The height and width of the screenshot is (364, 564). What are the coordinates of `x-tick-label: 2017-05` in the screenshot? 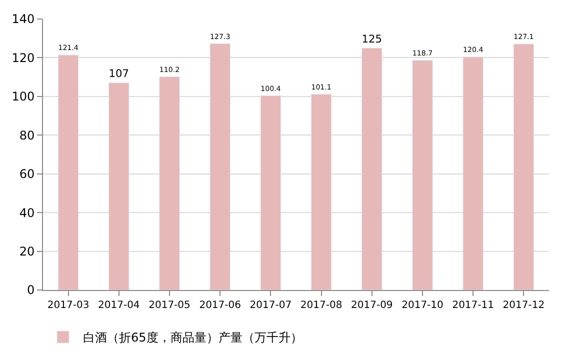 It's located at (169, 305).